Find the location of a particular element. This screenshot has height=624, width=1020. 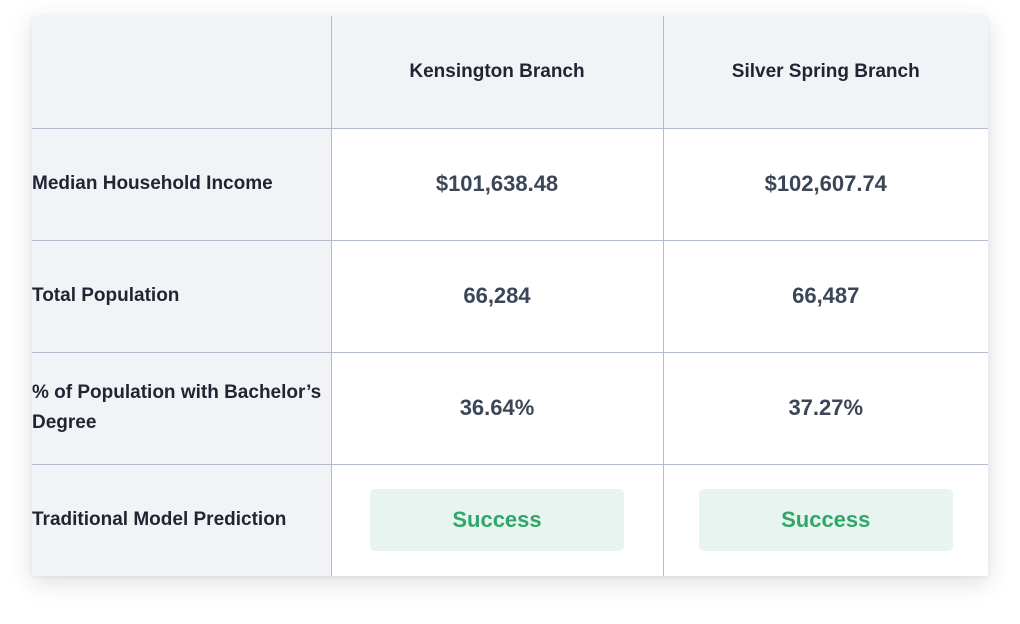

cell-silver-spring-bachelors-degree: 37.27% is located at coordinates (825, 408).